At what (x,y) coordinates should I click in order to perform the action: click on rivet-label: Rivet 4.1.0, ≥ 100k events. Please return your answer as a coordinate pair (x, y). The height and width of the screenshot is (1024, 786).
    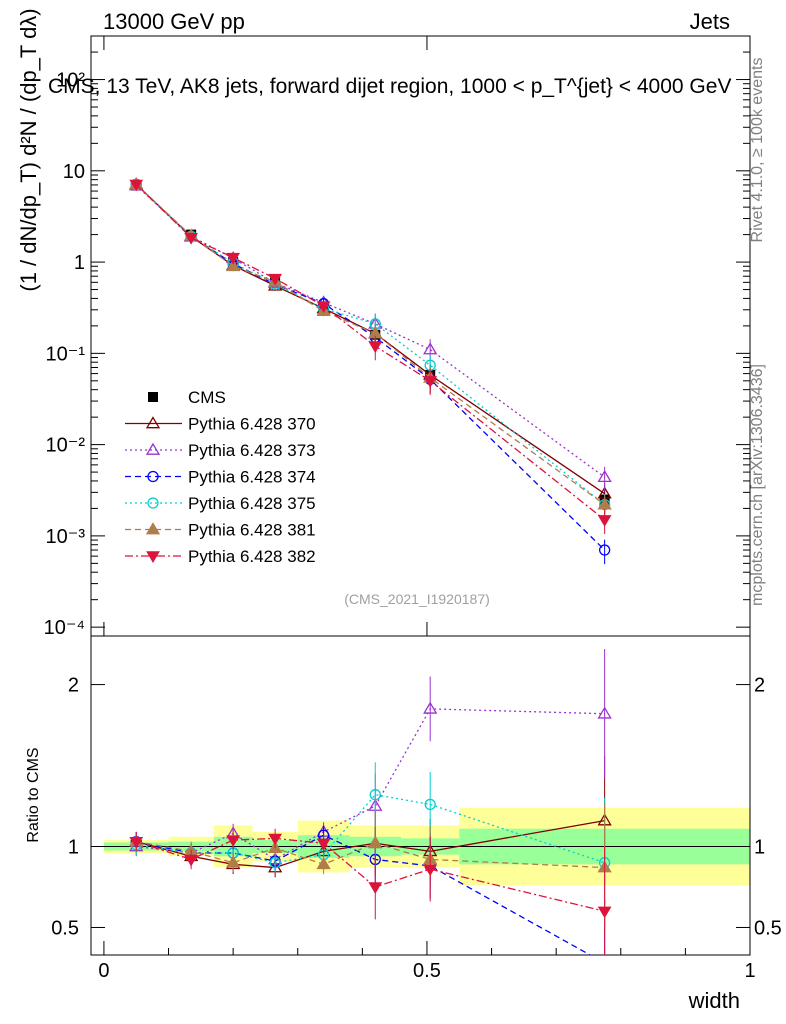
    Looking at the image, I should click on (757, 150).